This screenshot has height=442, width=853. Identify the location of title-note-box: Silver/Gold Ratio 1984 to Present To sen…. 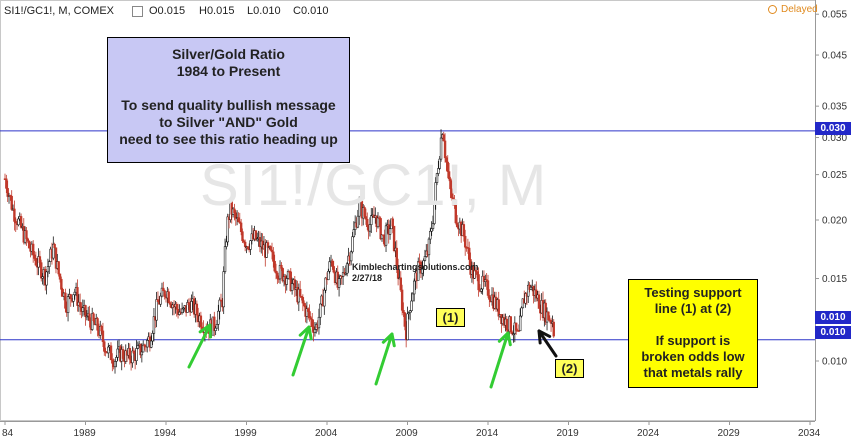
(228, 100).